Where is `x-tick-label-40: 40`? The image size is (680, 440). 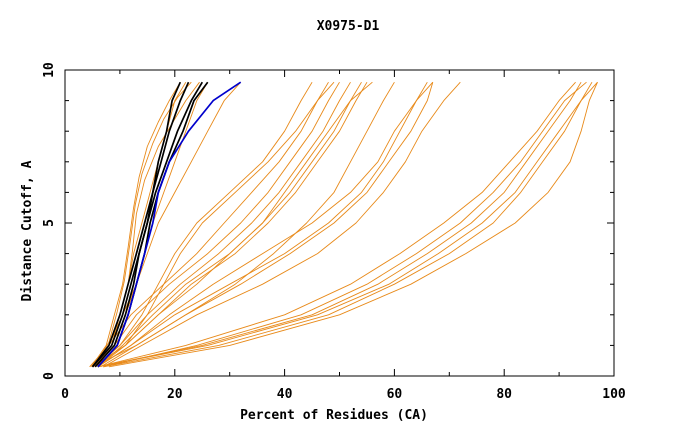
x-tick-label-40: 40 is located at coordinates (285, 394).